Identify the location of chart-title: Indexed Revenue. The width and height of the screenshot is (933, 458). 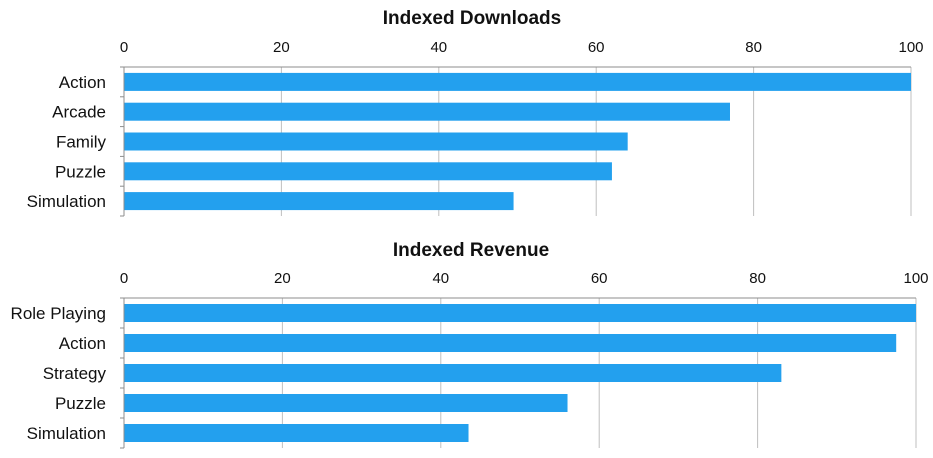
(471, 250).